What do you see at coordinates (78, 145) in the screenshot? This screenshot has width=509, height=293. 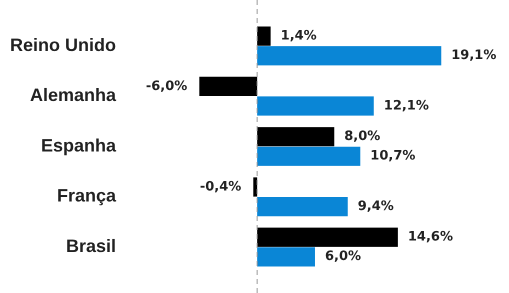 I see `y-tick-label: Espanha` at bounding box center [78, 145].